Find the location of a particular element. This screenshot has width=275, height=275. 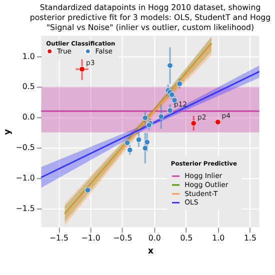

x-tick-label: −1.5 is located at coordinates (58, 237).